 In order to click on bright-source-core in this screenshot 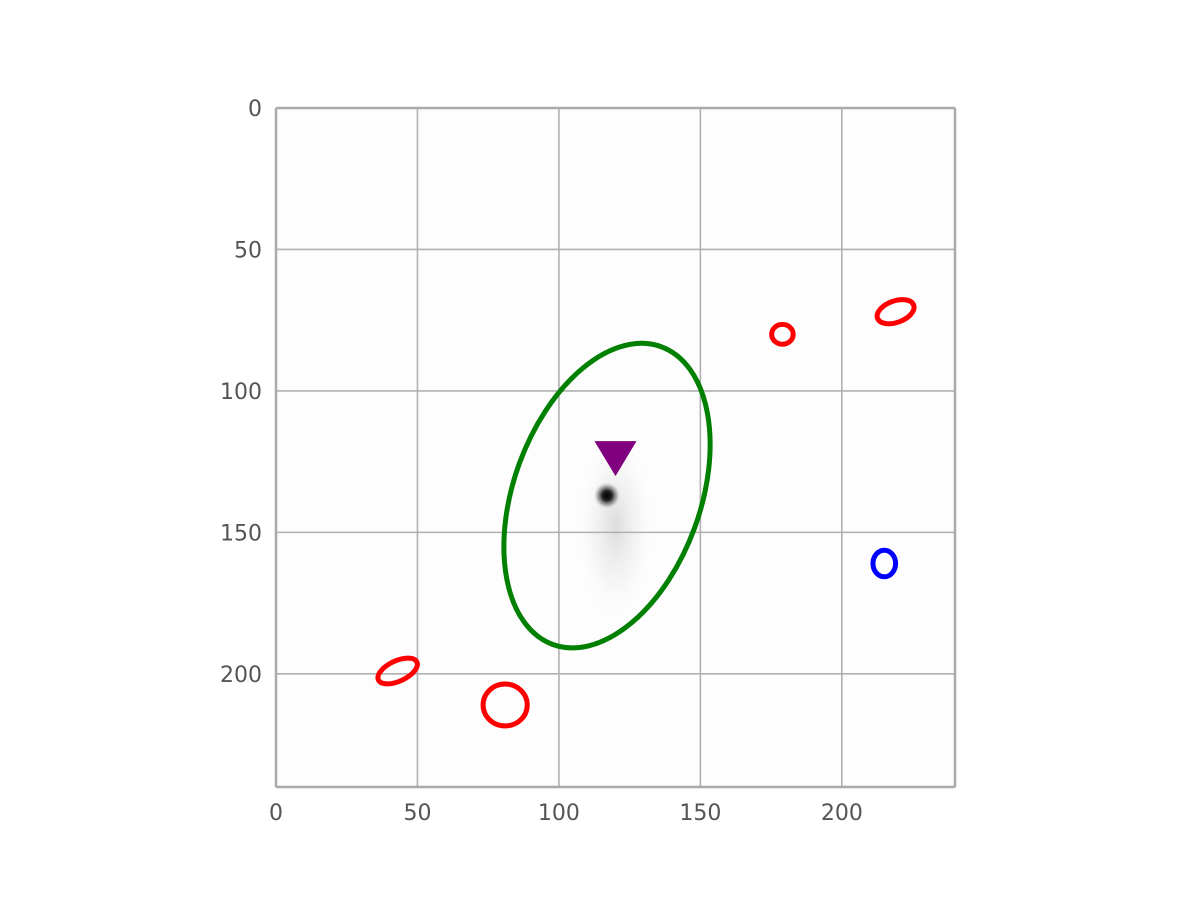, I will do `click(607, 495)`.